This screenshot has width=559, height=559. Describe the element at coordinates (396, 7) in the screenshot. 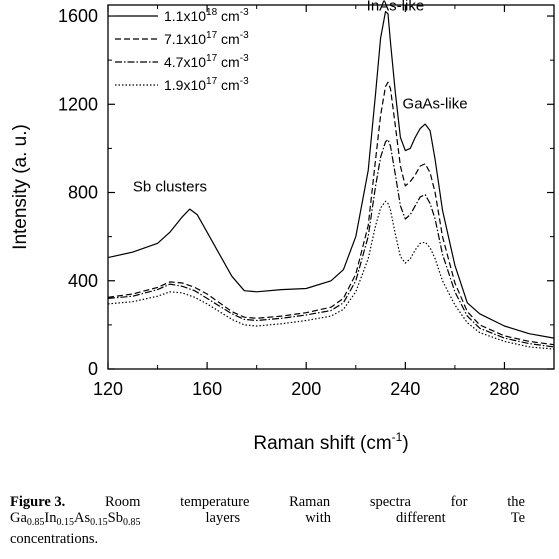

I see `chart-annotation: InAs-like` at that location.